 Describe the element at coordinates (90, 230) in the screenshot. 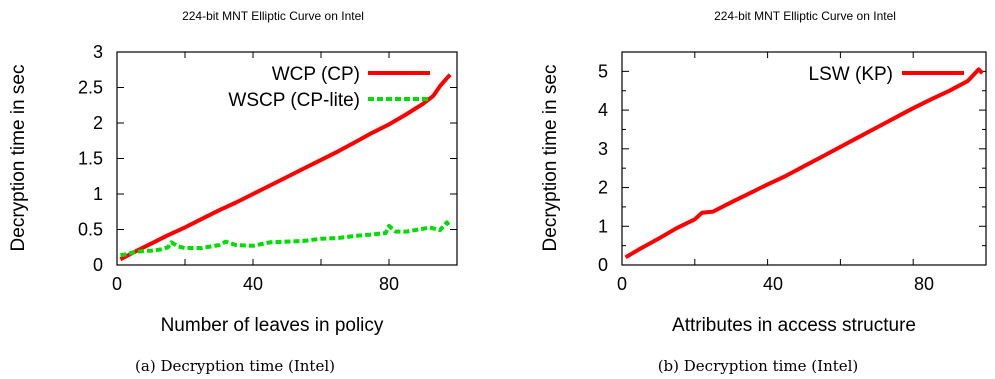

I see `chart-a-ytick-1: 0.5` at that location.